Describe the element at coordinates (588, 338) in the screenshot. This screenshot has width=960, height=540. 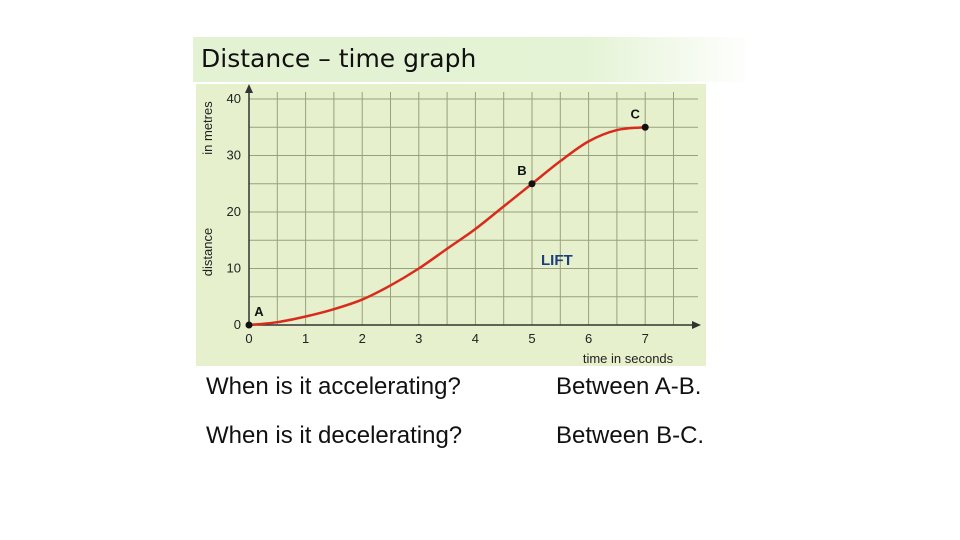
I see `x-tick-label: 6` at that location.